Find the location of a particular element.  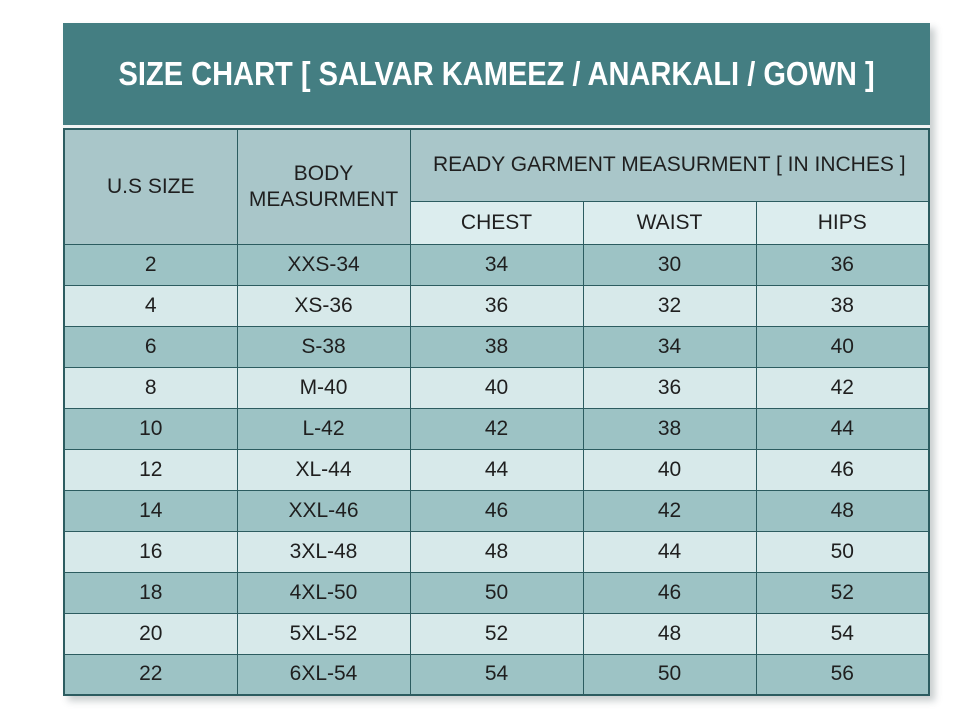

cell-waist: 30 is located at coordinates (669, 264).